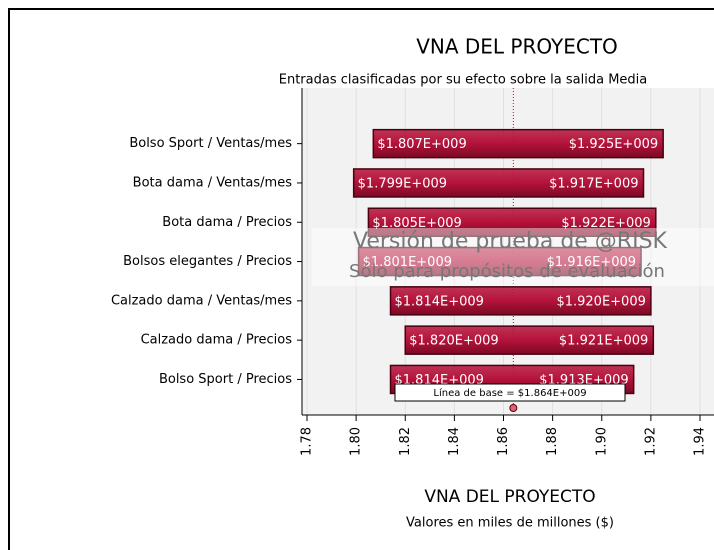  I want to click on y-tick-label: Bolso Sport / Ventas/mes, so click(210, 143).